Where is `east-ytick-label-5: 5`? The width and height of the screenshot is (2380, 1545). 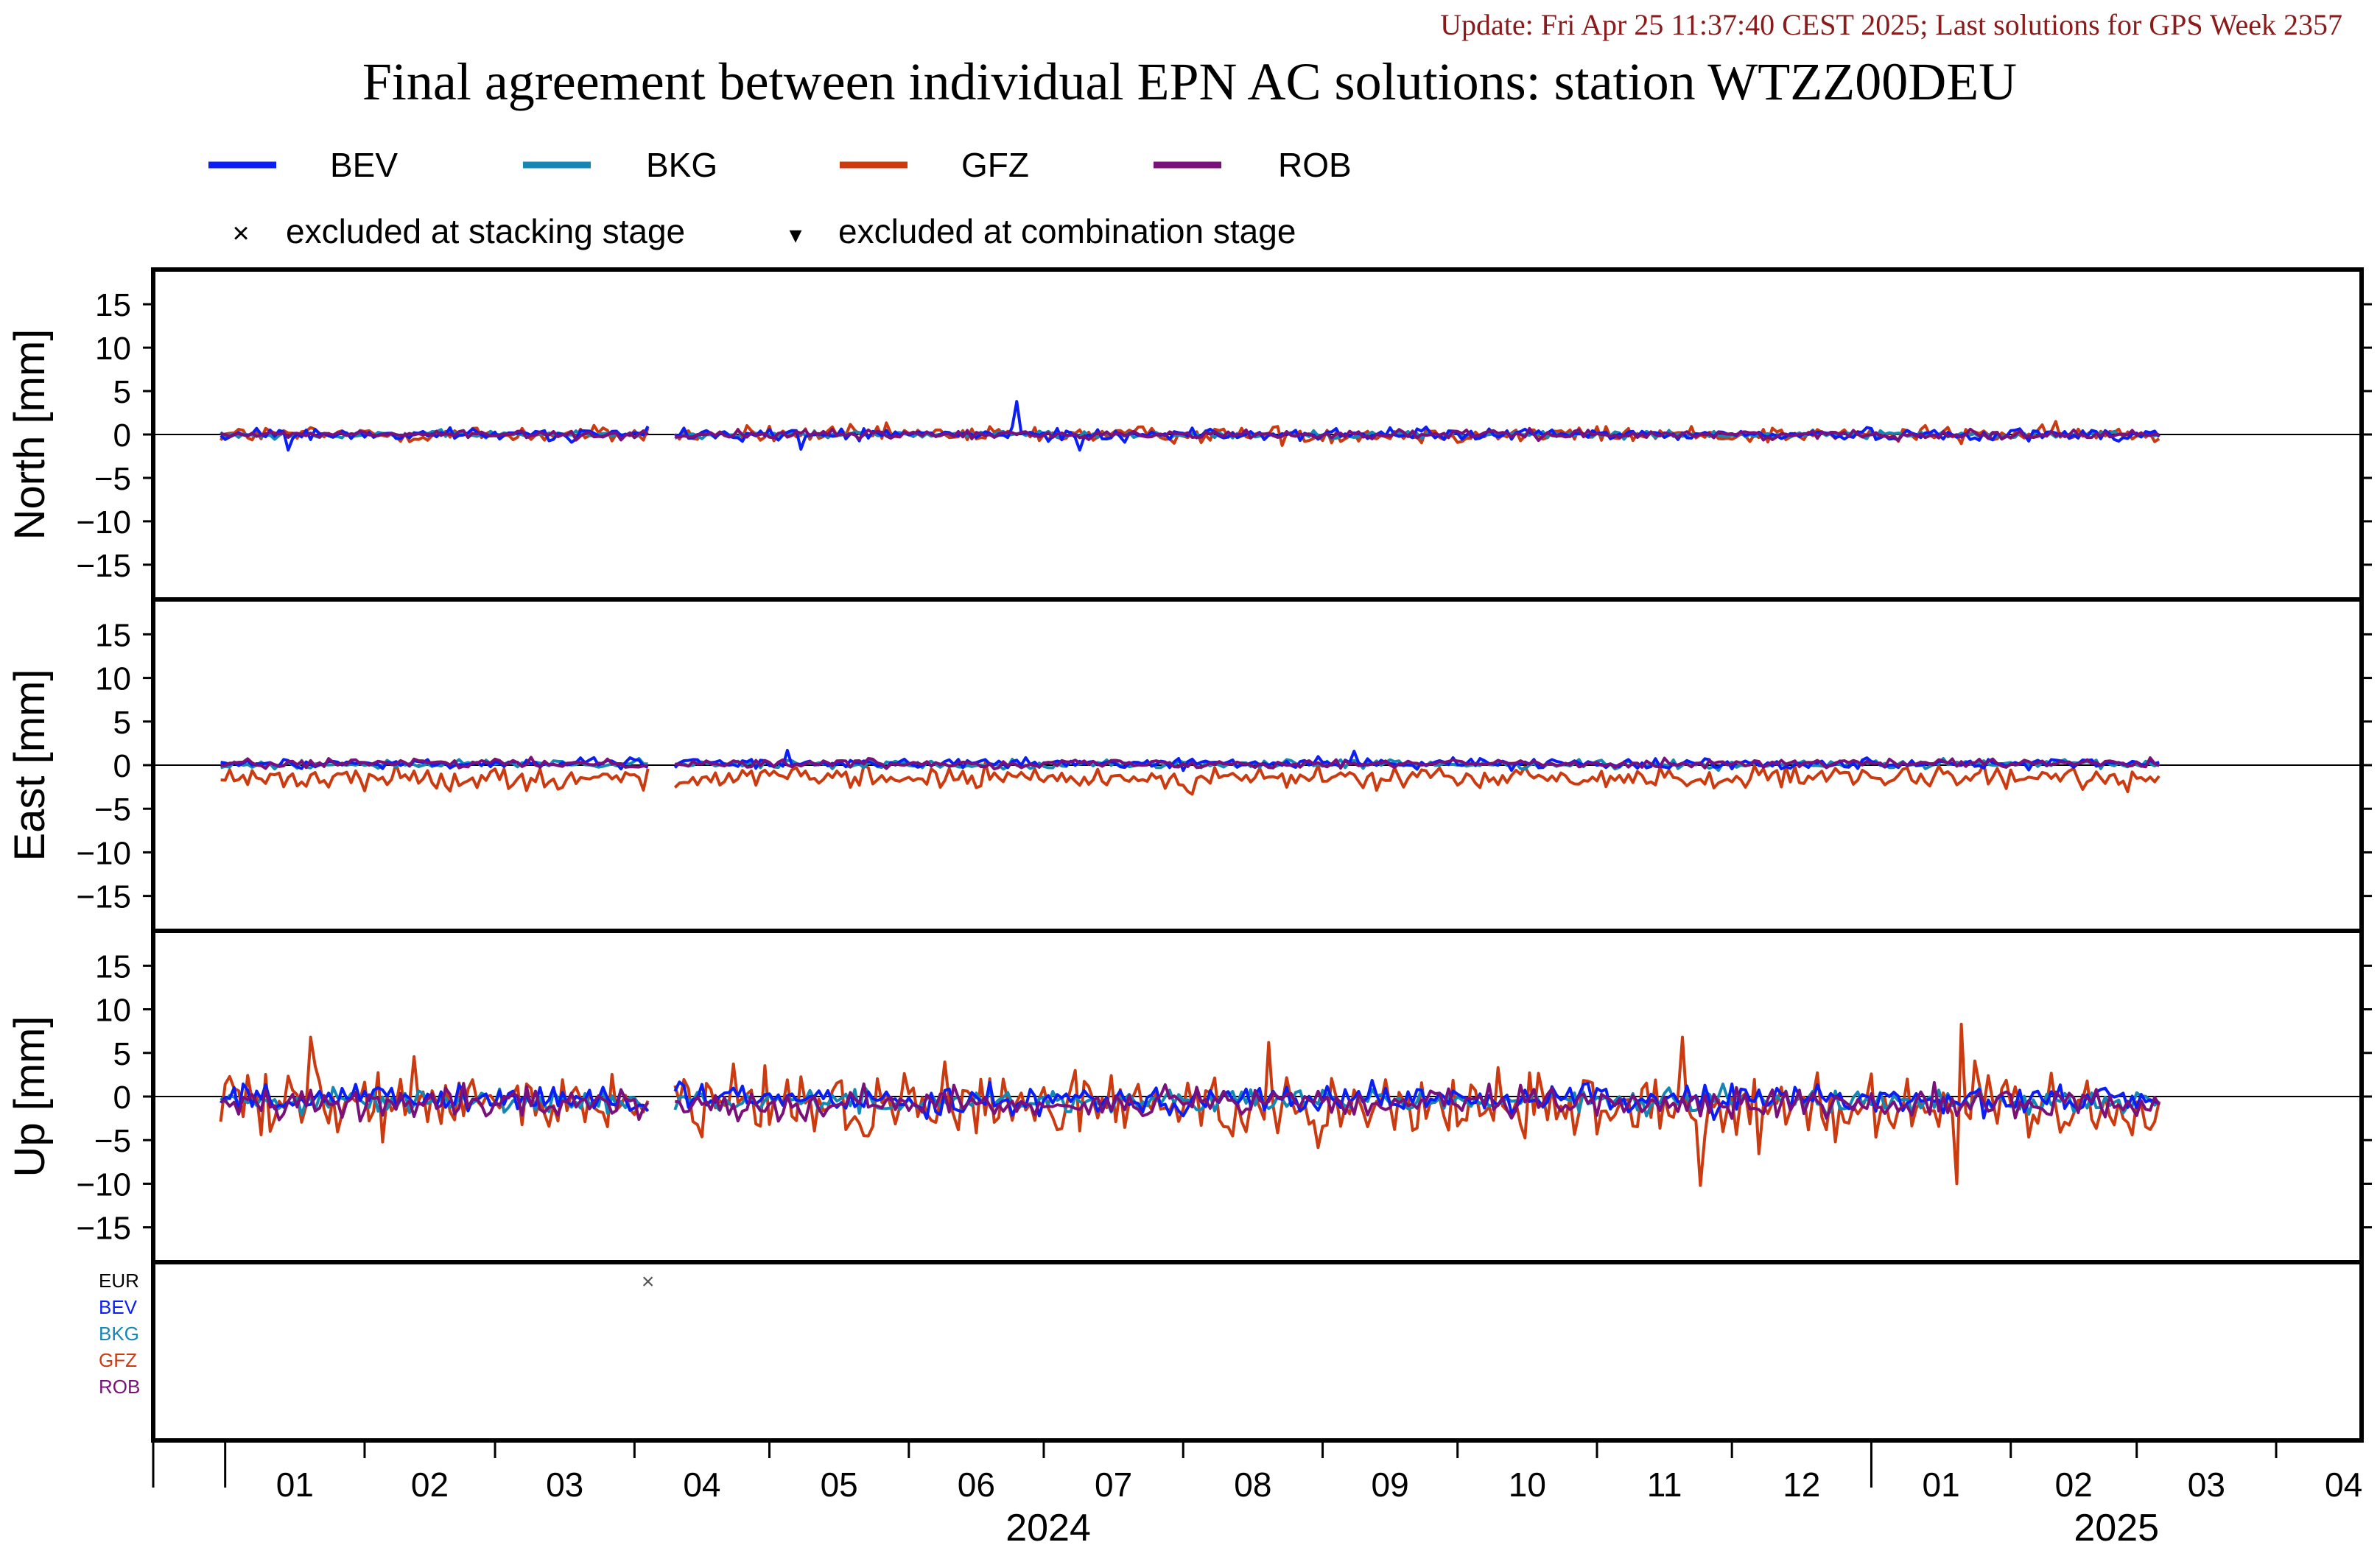 east-ytick-label-5: 5 is located at coordinates (122, 723).